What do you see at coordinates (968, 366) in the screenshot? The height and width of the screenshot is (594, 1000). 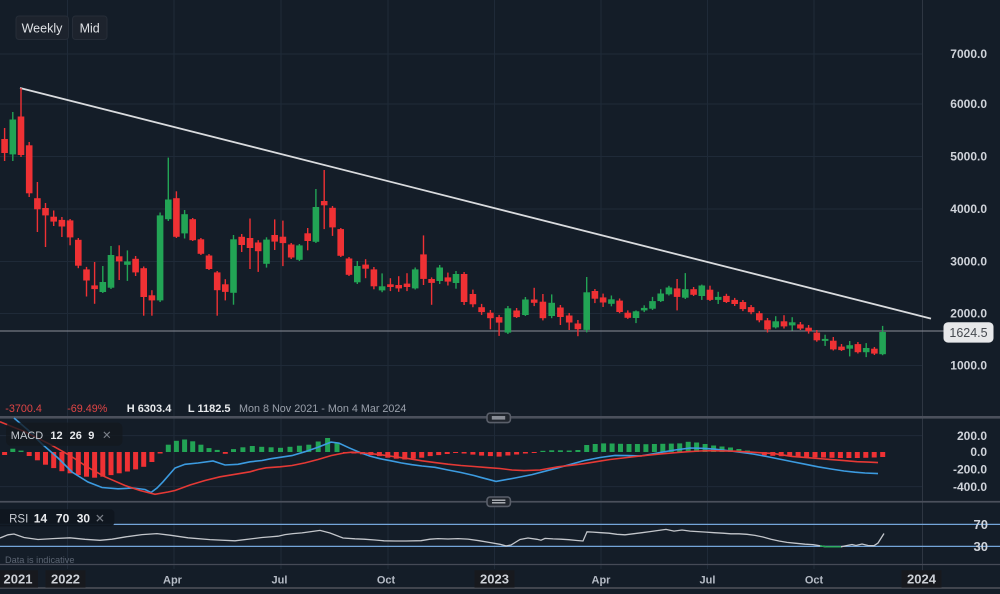 I see `svg-text: 1000.0` at bounding box center [968, 366].